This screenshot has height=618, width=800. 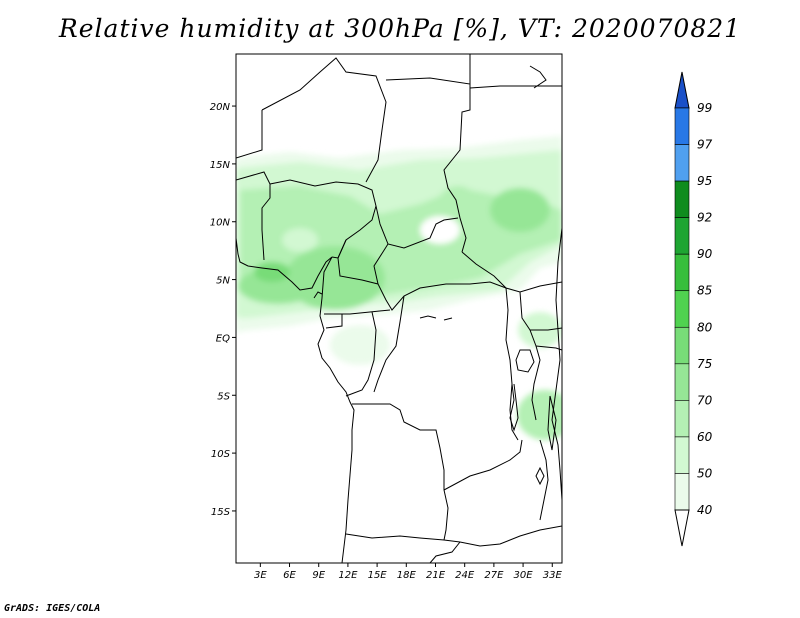 What do you see at coordinates (407, 575) in the screenshot?
I see `lon-tick-label: 18E` at bounding box center [407, 575].